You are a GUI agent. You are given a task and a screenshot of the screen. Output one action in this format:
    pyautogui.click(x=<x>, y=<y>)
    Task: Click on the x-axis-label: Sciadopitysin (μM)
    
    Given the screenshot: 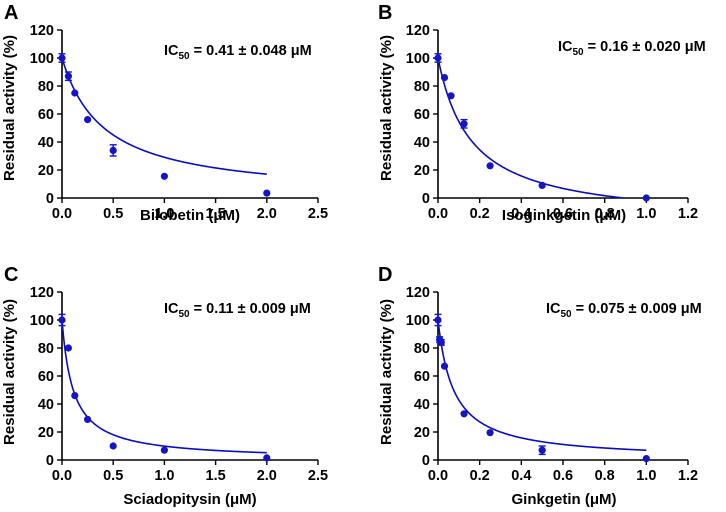 What is the action you would take?
    pyautogui.click(x=189, y=499)
    